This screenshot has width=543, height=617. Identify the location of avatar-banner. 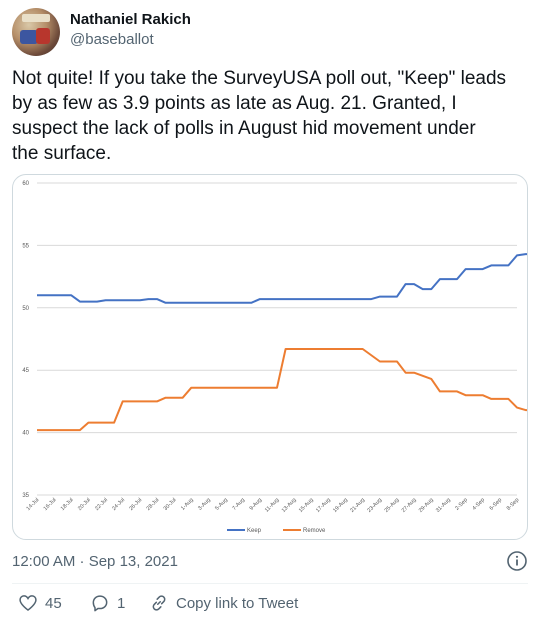
(36, 18).